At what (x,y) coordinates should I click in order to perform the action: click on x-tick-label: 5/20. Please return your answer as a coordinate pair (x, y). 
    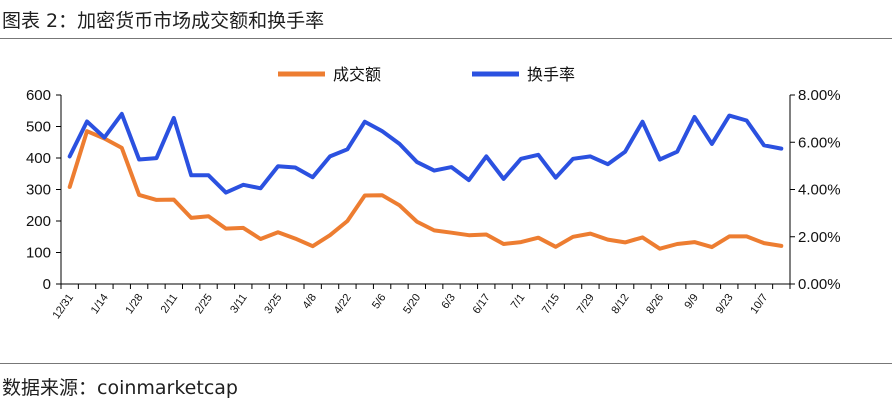
    Looking at the image, I should click on (412, 304).